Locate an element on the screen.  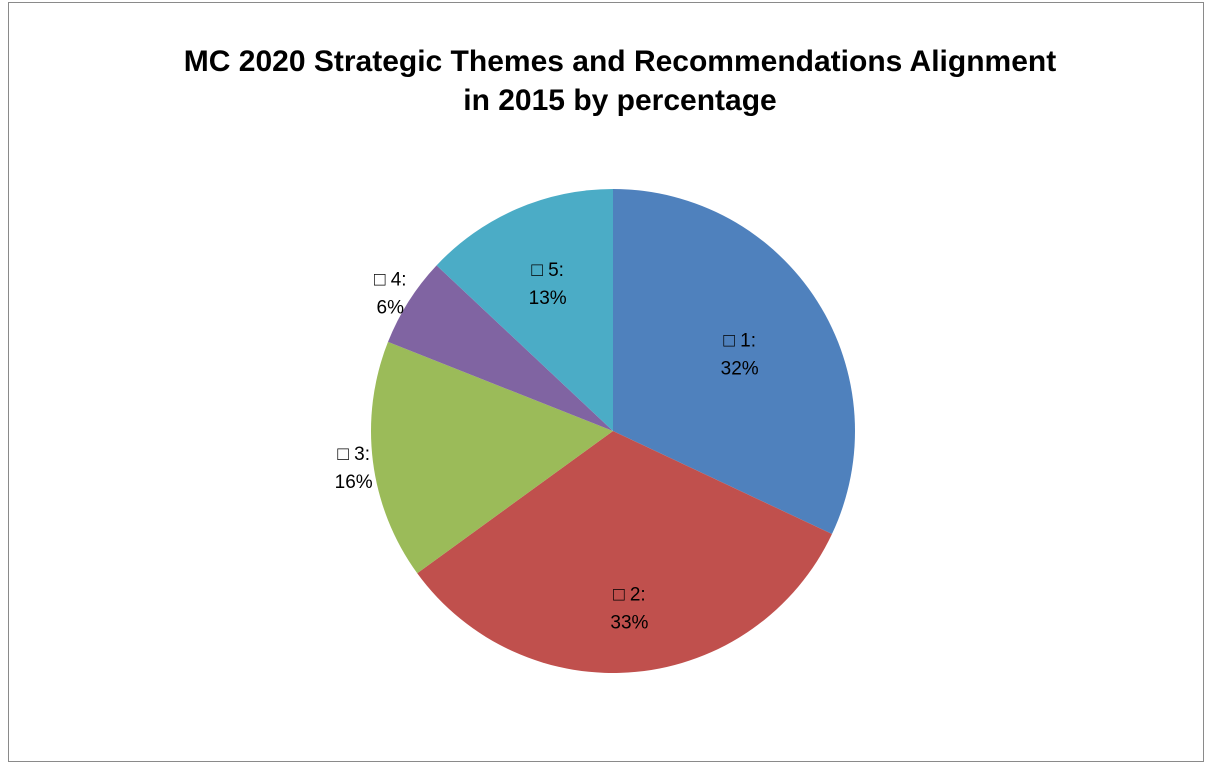
data-label-4: □ 4: 6% is located at coordinates (390, 294).